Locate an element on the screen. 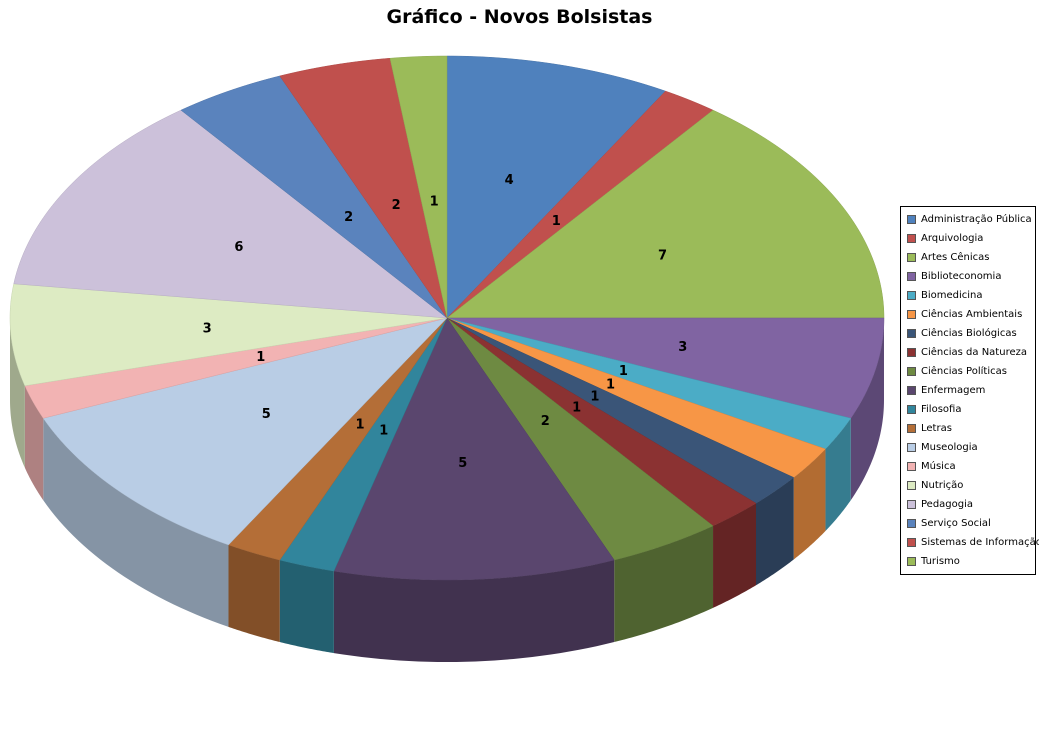  legend-label: Biomedicina is located at coordinates (952, 295).